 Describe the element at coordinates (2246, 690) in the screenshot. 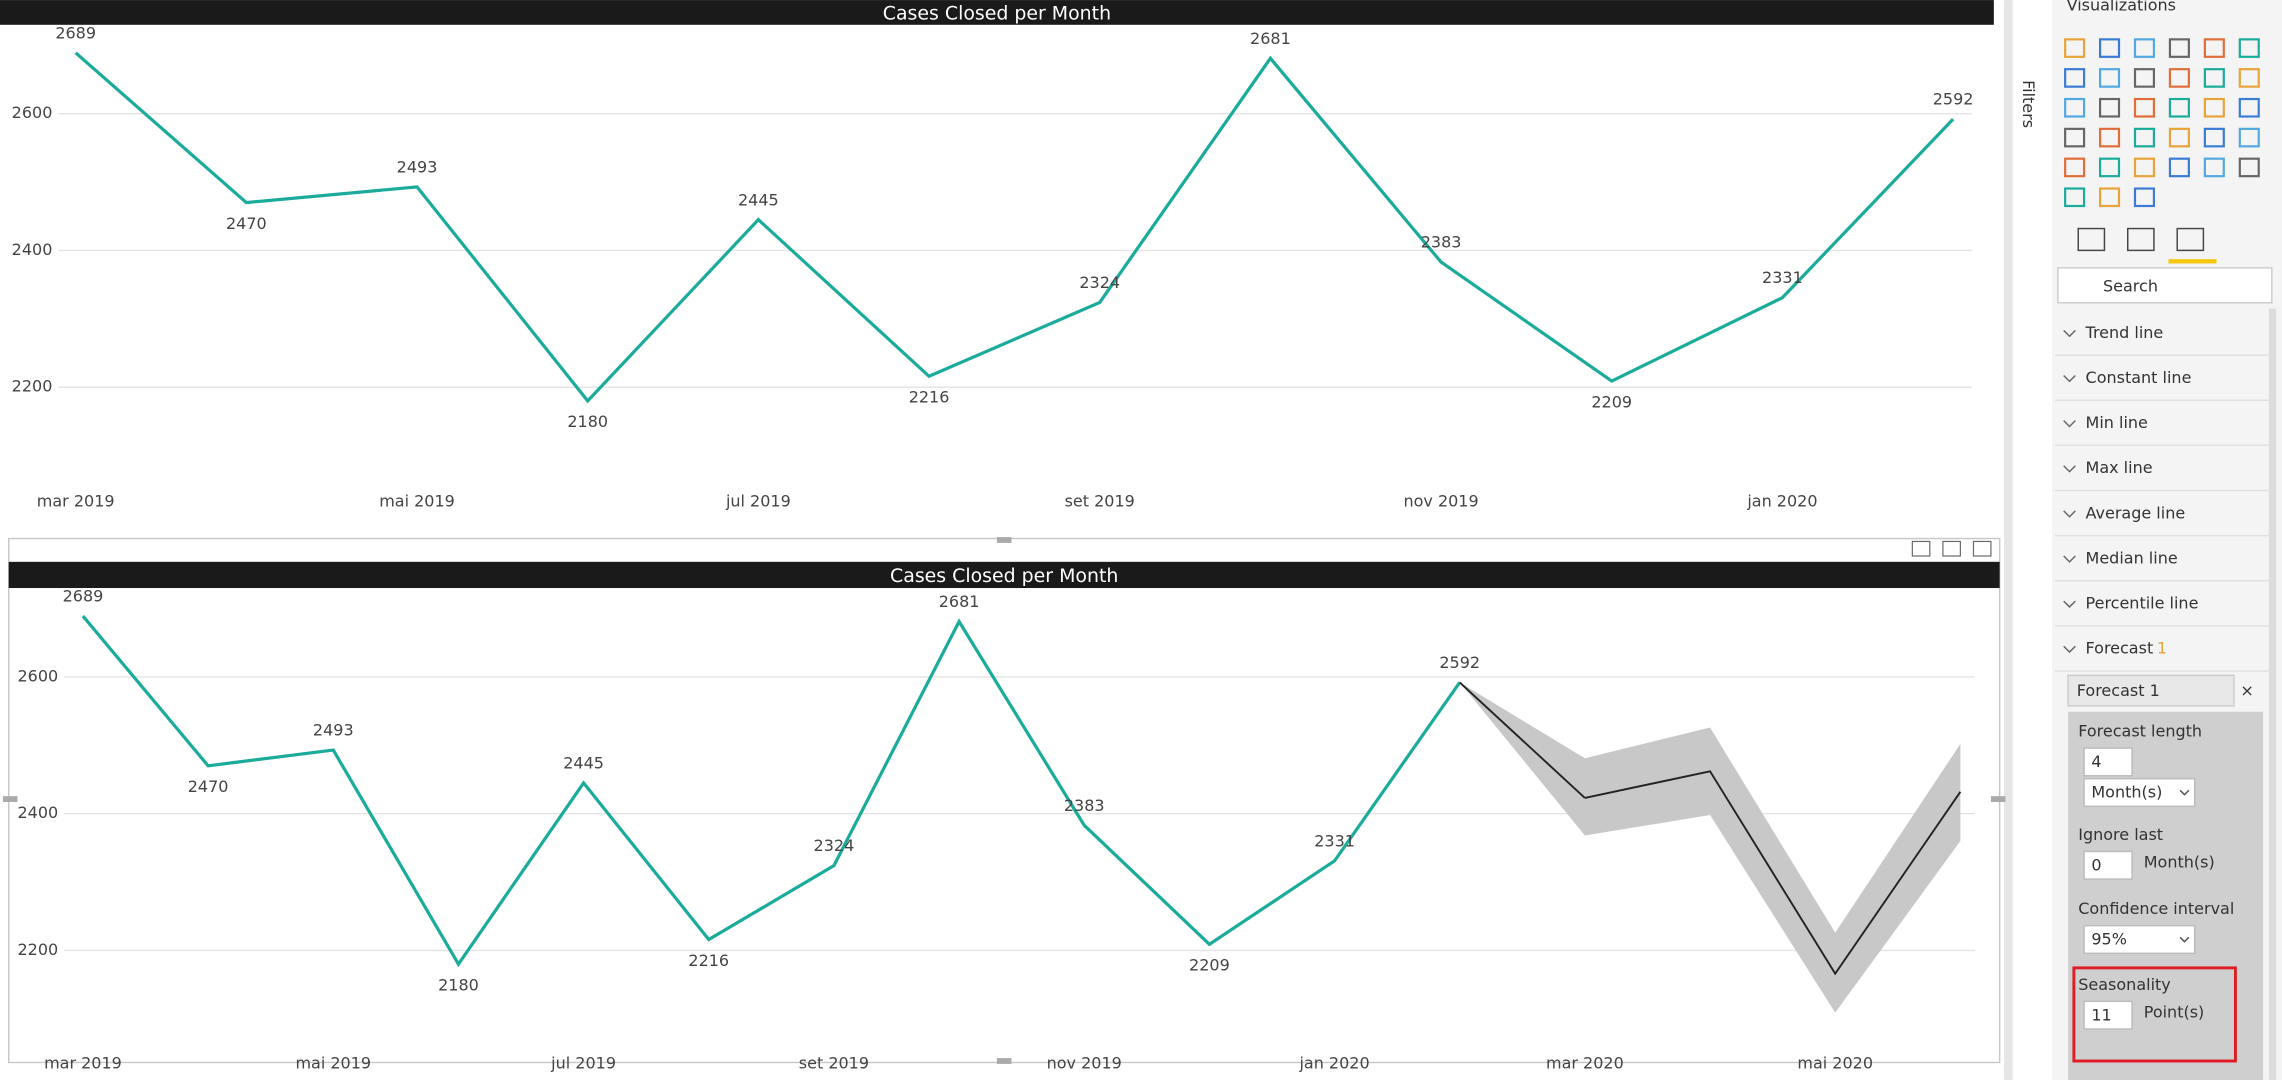

I see `remove-icon: ×` at that location.